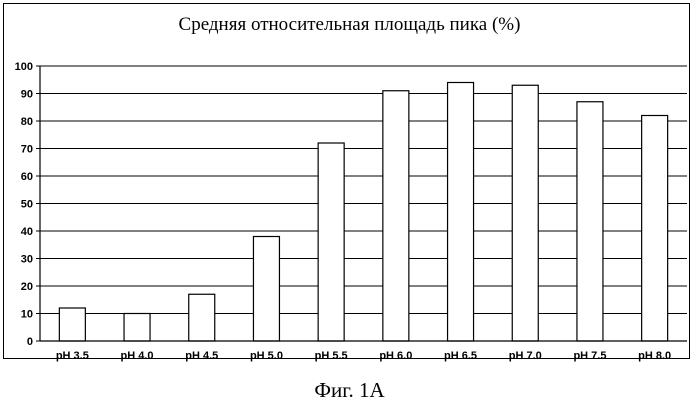  Describe the element at coordinates (331, 356) in the screenshot. I see `x-tick-label: pH 5.5` at that location.